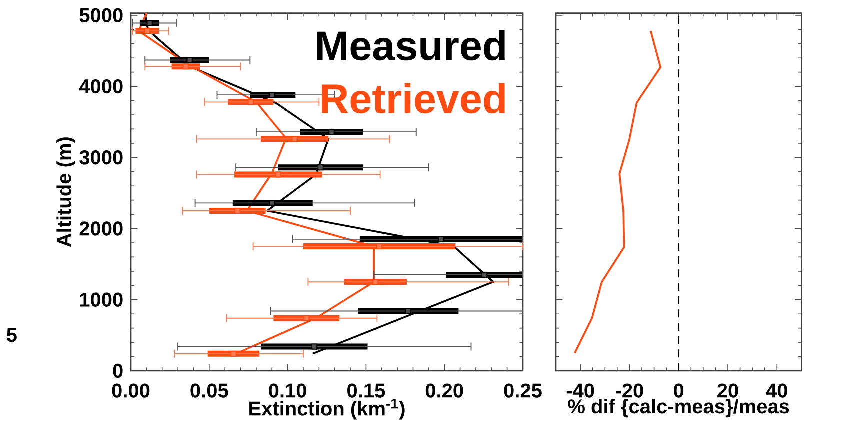 The image size is (851, 442). Describe the element at coordinates (679, 408) in the screenshot. I see `x-axis-title: % dif {calc-meas}/meas` at that location.